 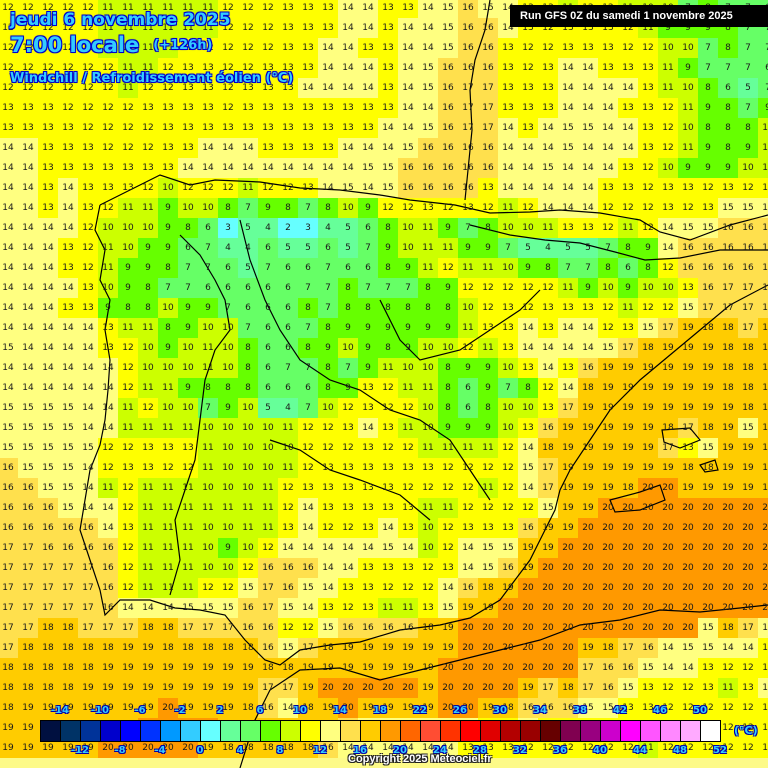 I want to click on forecast-time: 7:00 locale (+126h), so click(x=111, y=45).